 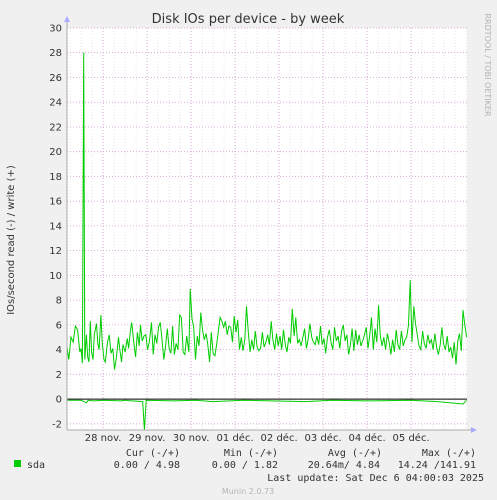 What do you see at coordinates (55, 53) in the screenshot?
I see `y-tick-label: 28` at bounding box center [55, 53].